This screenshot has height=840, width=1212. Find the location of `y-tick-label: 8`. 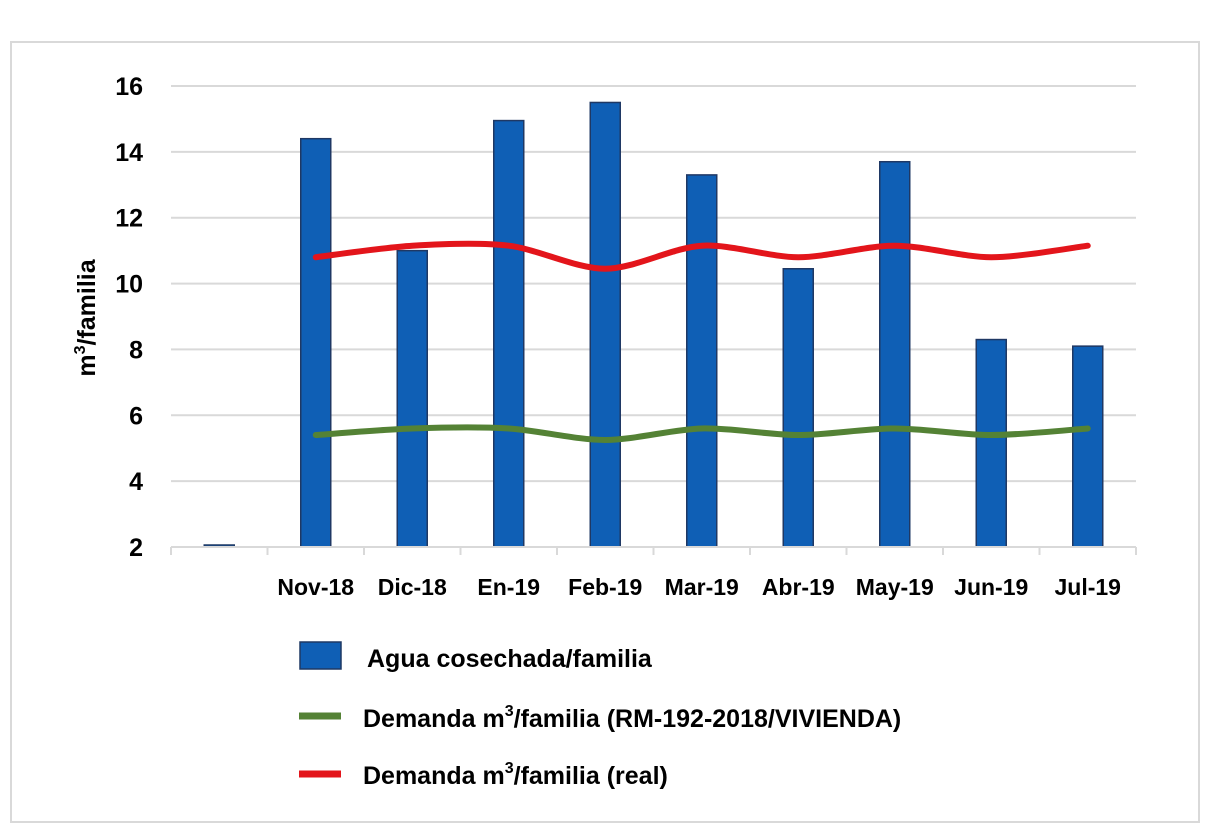

y-tick-label: 8 is located at coordinates (136, 350).